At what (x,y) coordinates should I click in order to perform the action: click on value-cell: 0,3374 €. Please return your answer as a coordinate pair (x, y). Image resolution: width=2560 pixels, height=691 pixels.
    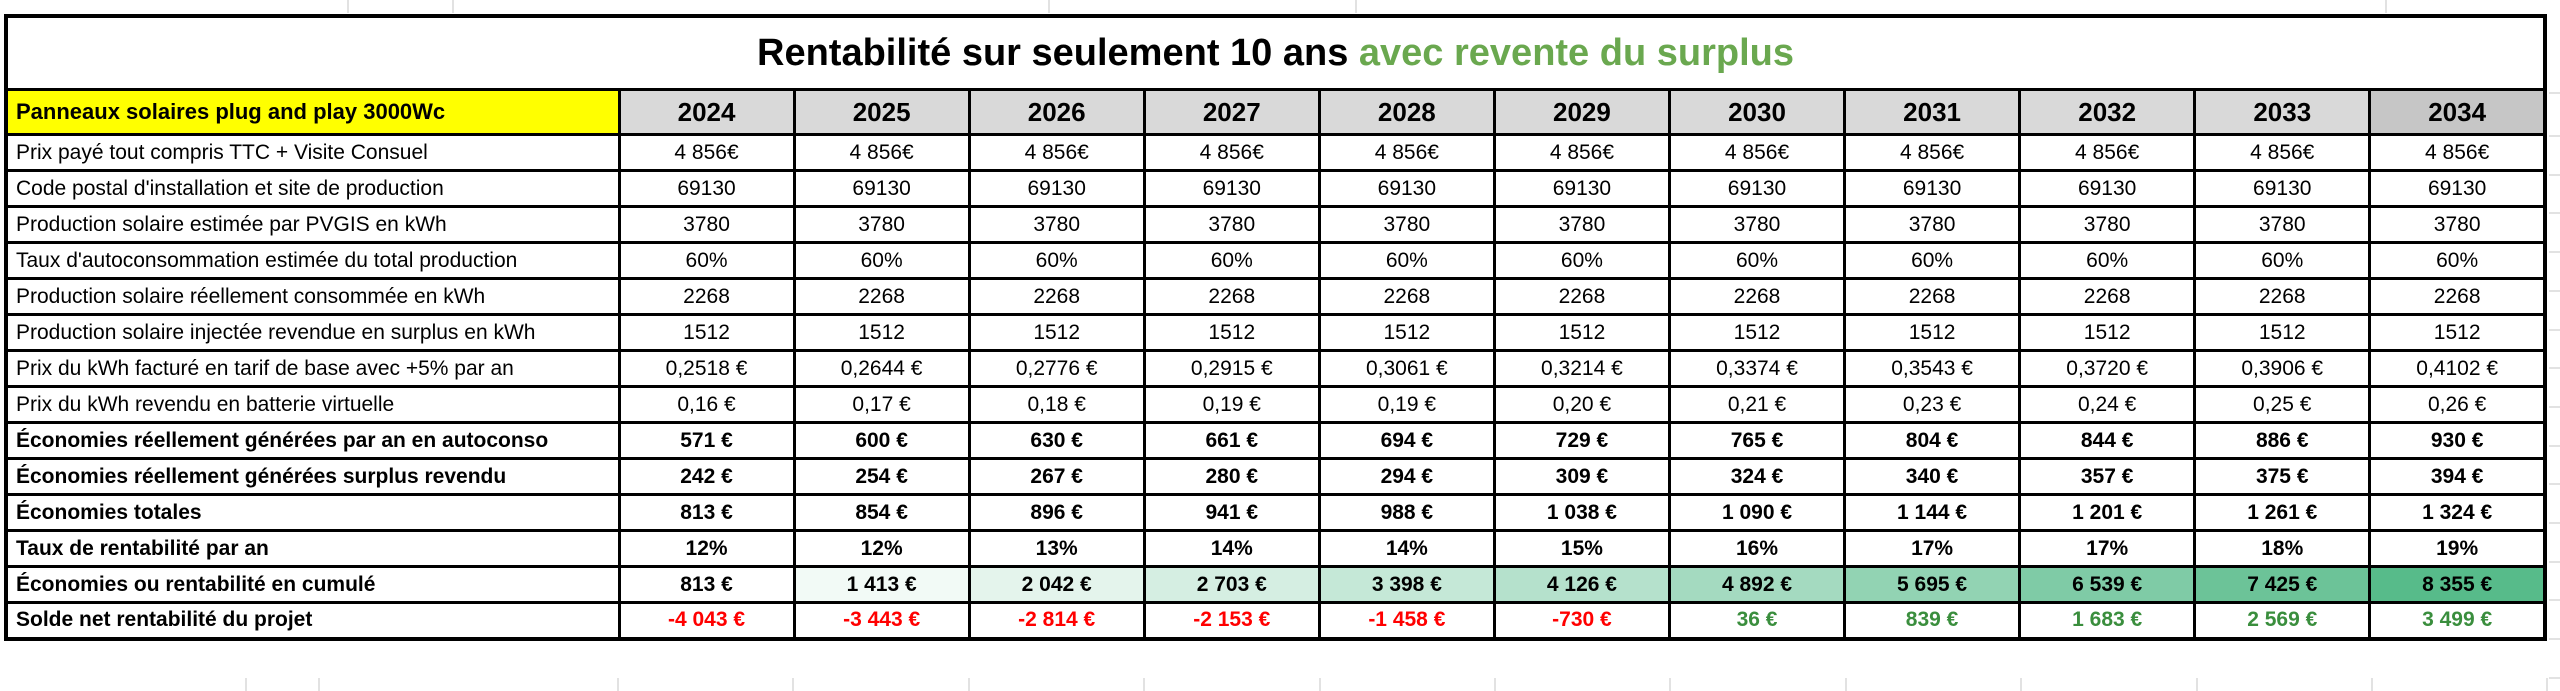
    Looking at the image, I should click on (1757, 368).